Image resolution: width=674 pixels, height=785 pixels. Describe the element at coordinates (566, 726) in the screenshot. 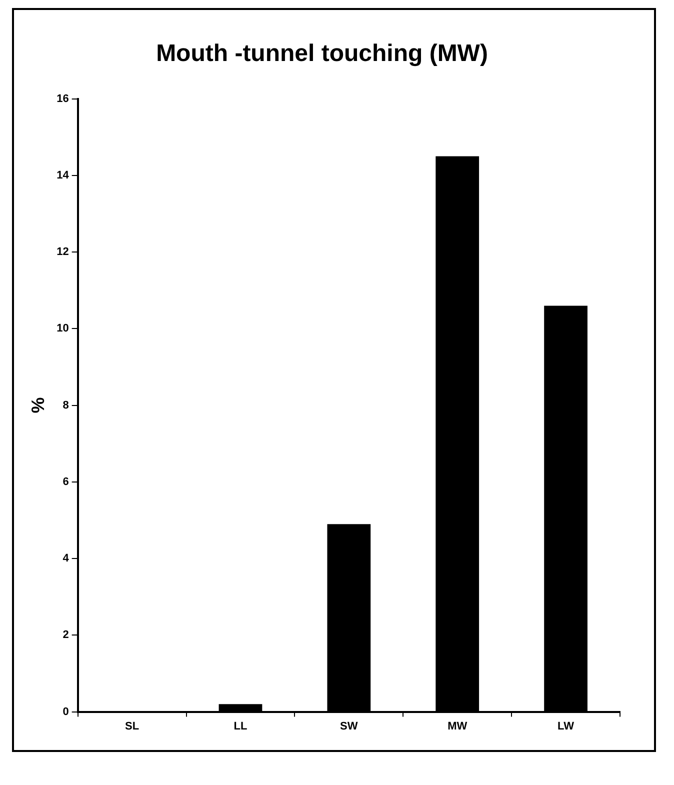

I see `x-tick-label: LW` at that location.